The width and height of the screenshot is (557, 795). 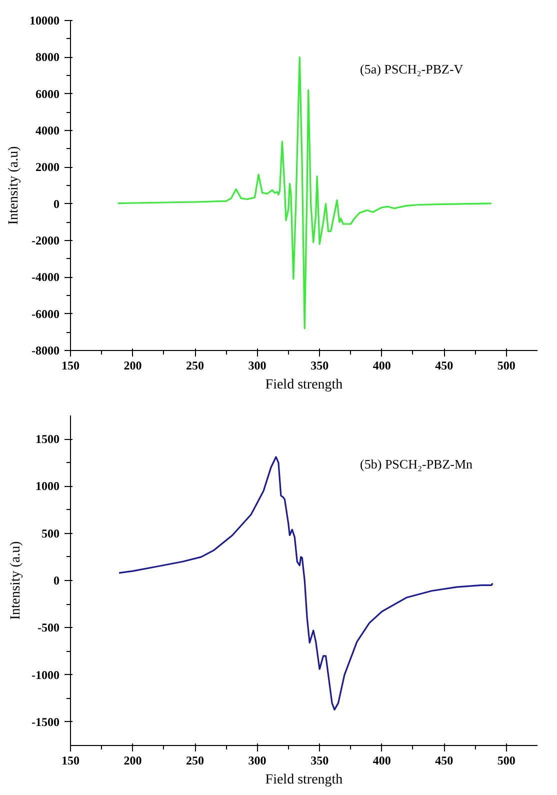 What do you see at coordinates (46, 277) in the screenshot?
I see `y-tick-label: -4000` at bounding box center [46, 277].